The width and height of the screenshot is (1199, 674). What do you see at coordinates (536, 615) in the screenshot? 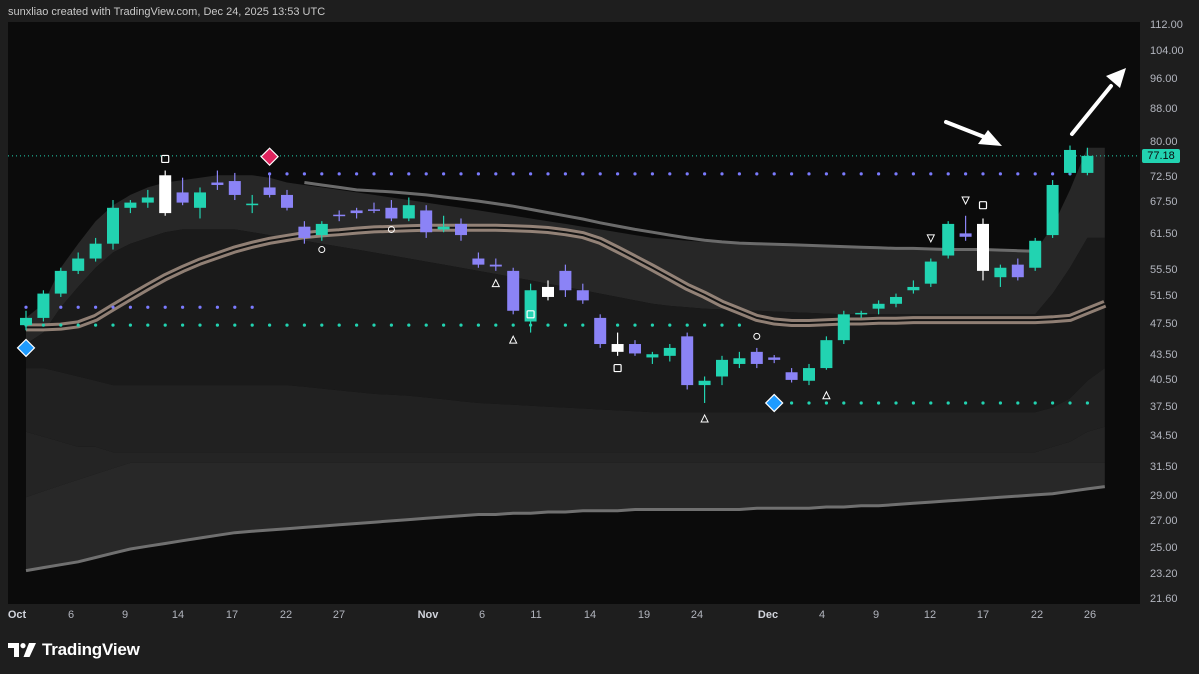
I see `x-tick-label: 11` at bounding box center [536, 615].